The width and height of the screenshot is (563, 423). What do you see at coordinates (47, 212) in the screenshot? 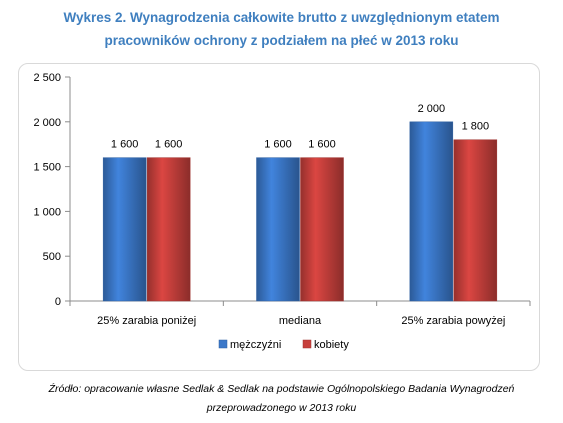
I see `y-tick-label: 1 000` at bounding box center [47, 212].